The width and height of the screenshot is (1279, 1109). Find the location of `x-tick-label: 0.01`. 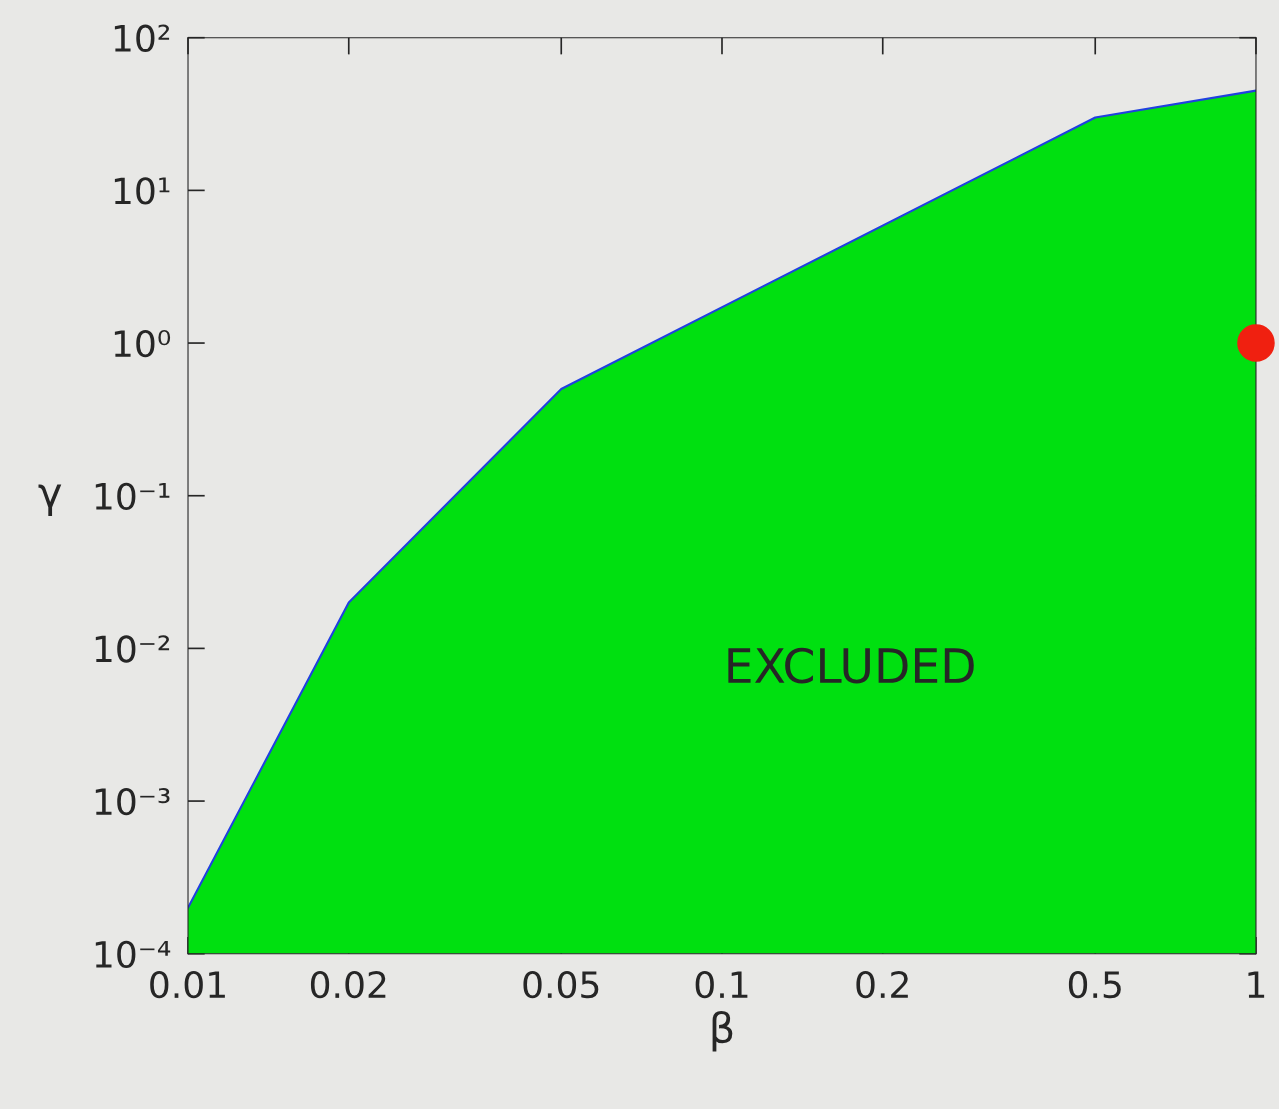

x-tick-label: 0.01 is located at coordinates (187, 985).